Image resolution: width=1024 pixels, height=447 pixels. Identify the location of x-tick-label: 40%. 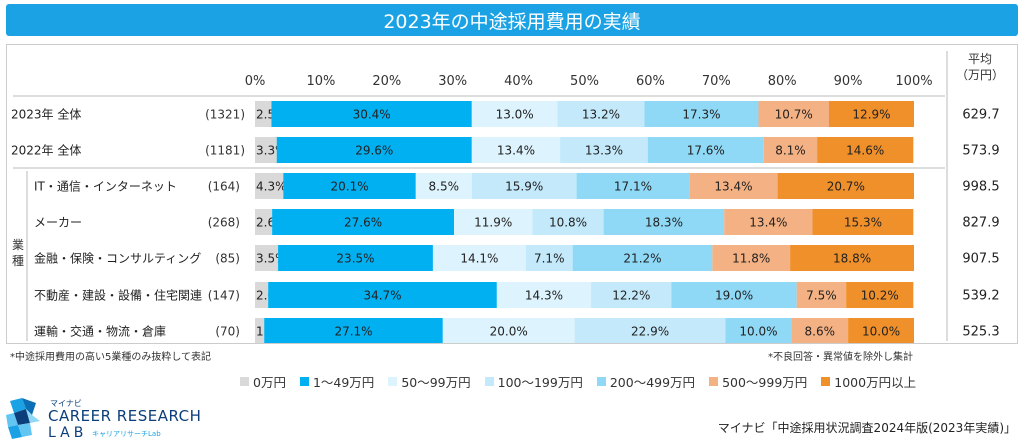
(518, 81).